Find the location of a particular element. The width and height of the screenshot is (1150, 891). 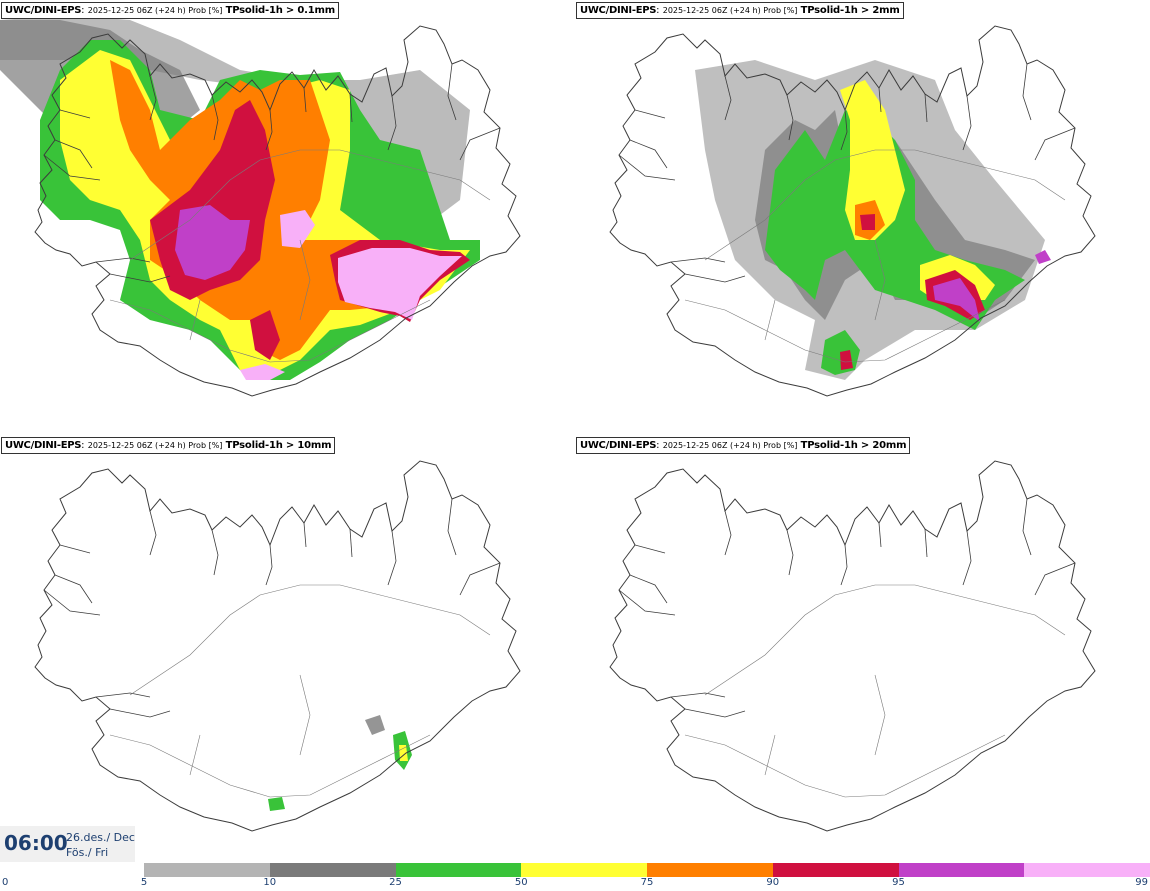

valid-time: 06:00 is located at coordinates (36, 843).